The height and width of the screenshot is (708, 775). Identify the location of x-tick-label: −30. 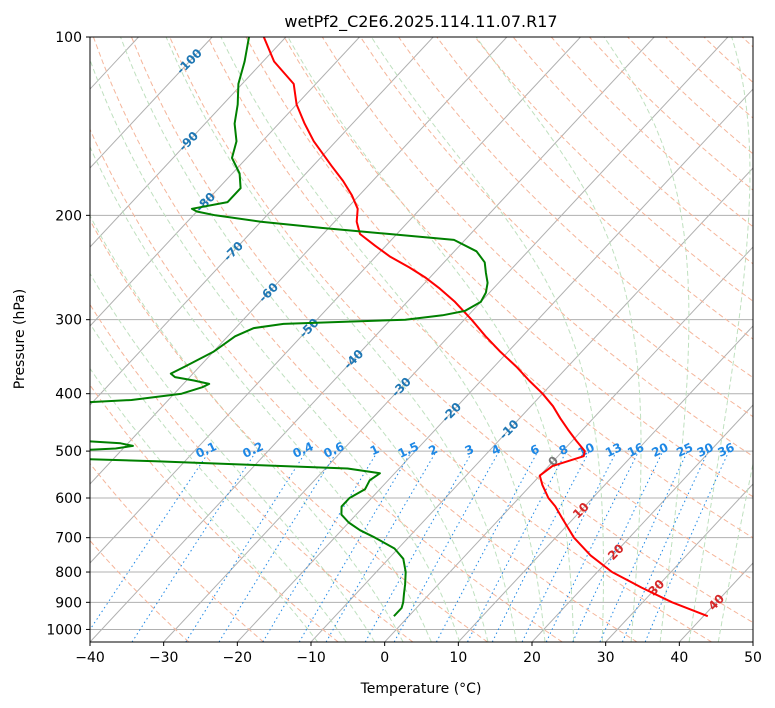
(164, 658).